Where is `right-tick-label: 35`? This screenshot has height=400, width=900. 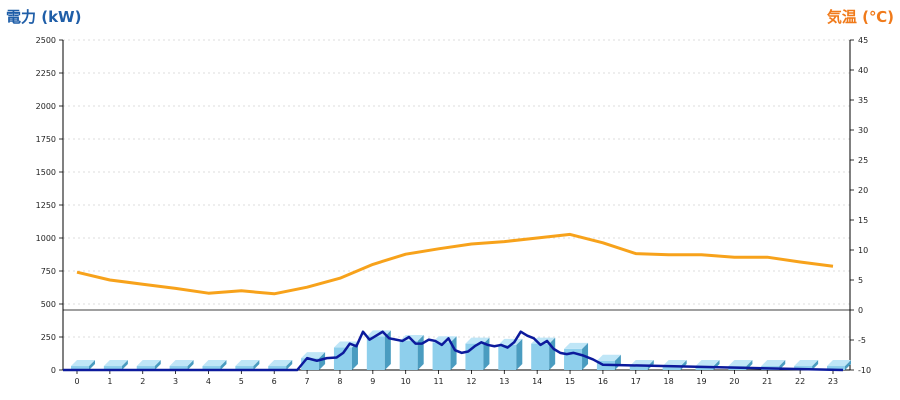 right-tick-label: 35 is located at coordinates (863, 100).